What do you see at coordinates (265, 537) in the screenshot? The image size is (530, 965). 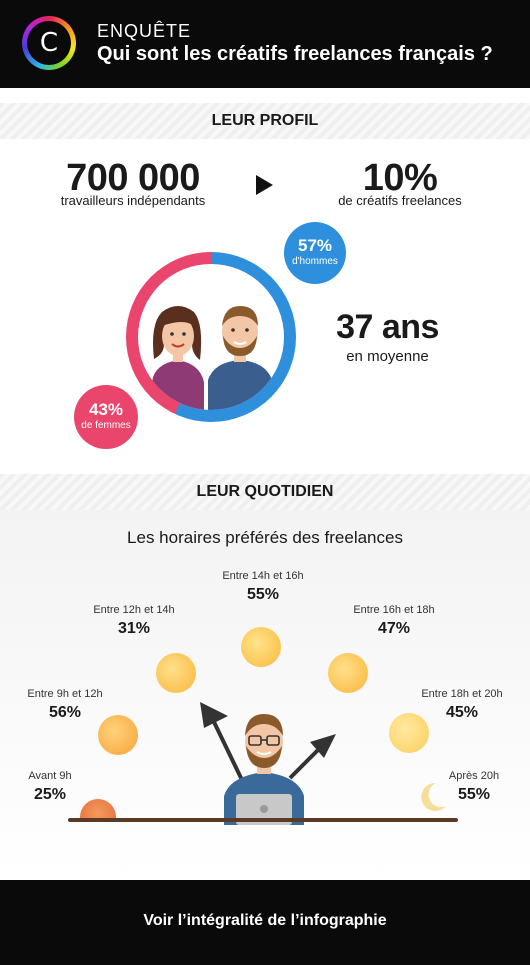 I see `quotidien-subtitle: Les horaires préférés des freelances` at bounding box center [265, 537].